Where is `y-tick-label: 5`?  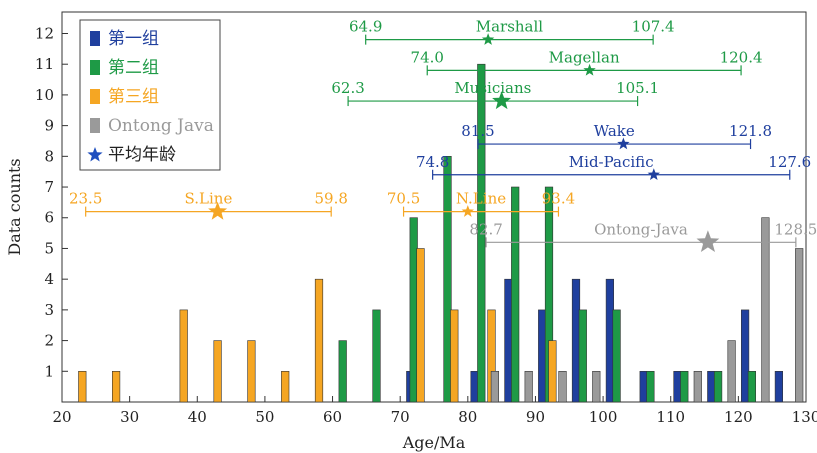
y-tick-label: 5 is located at coordinates (49, 248).